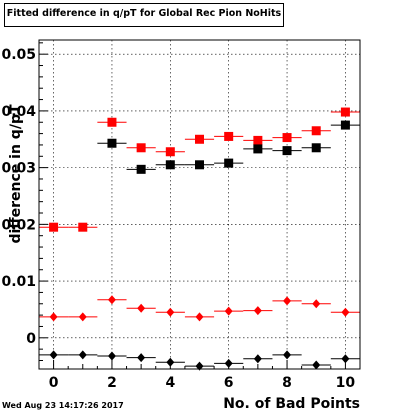 The width and height of the screenshot is (400, 414). What do you see at coordinates (18, 282) in the screenshot?
I see `y-tick-label: 0.01` at bounding box center [18, 282].